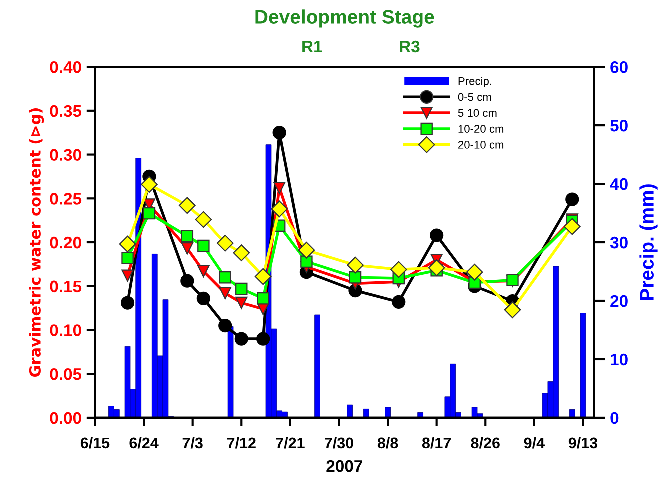 This screenshot has height=486, width=666. Describe the element at coordinates (66, 418) in the screenshot. I see `y-tick-label: 0.00` at that location.